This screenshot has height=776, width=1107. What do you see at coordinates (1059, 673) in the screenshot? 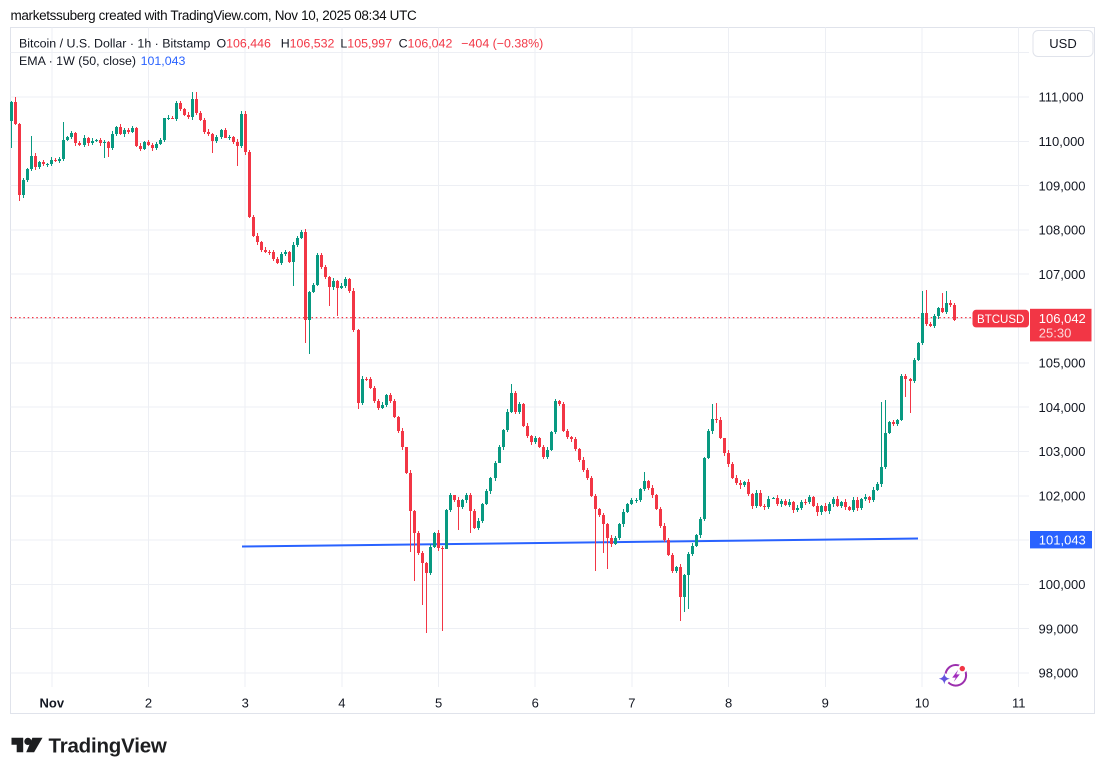
I see `svg-text: 98,000` at bounding box center [1059, 673].